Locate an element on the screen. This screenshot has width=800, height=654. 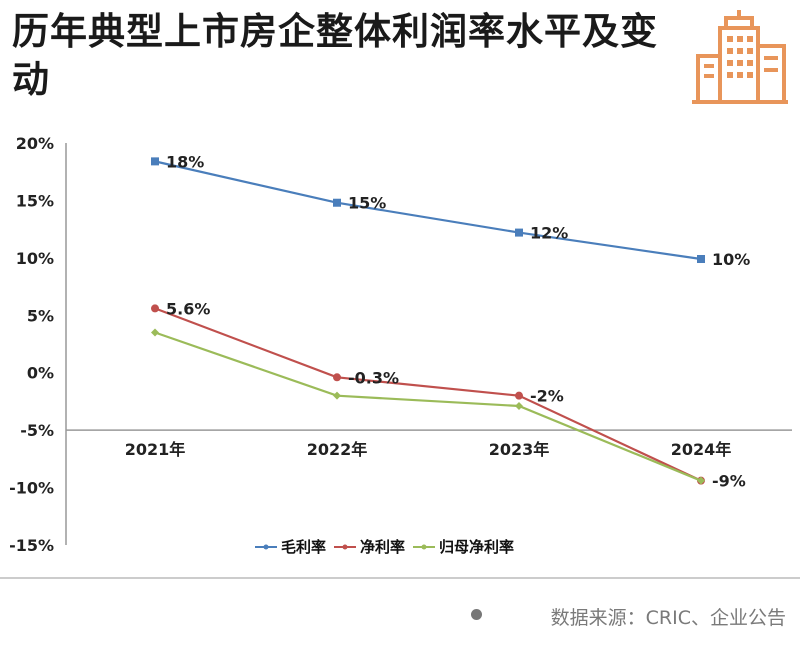
legend-label: 归母净利率 is located at coordinates (476, 547).